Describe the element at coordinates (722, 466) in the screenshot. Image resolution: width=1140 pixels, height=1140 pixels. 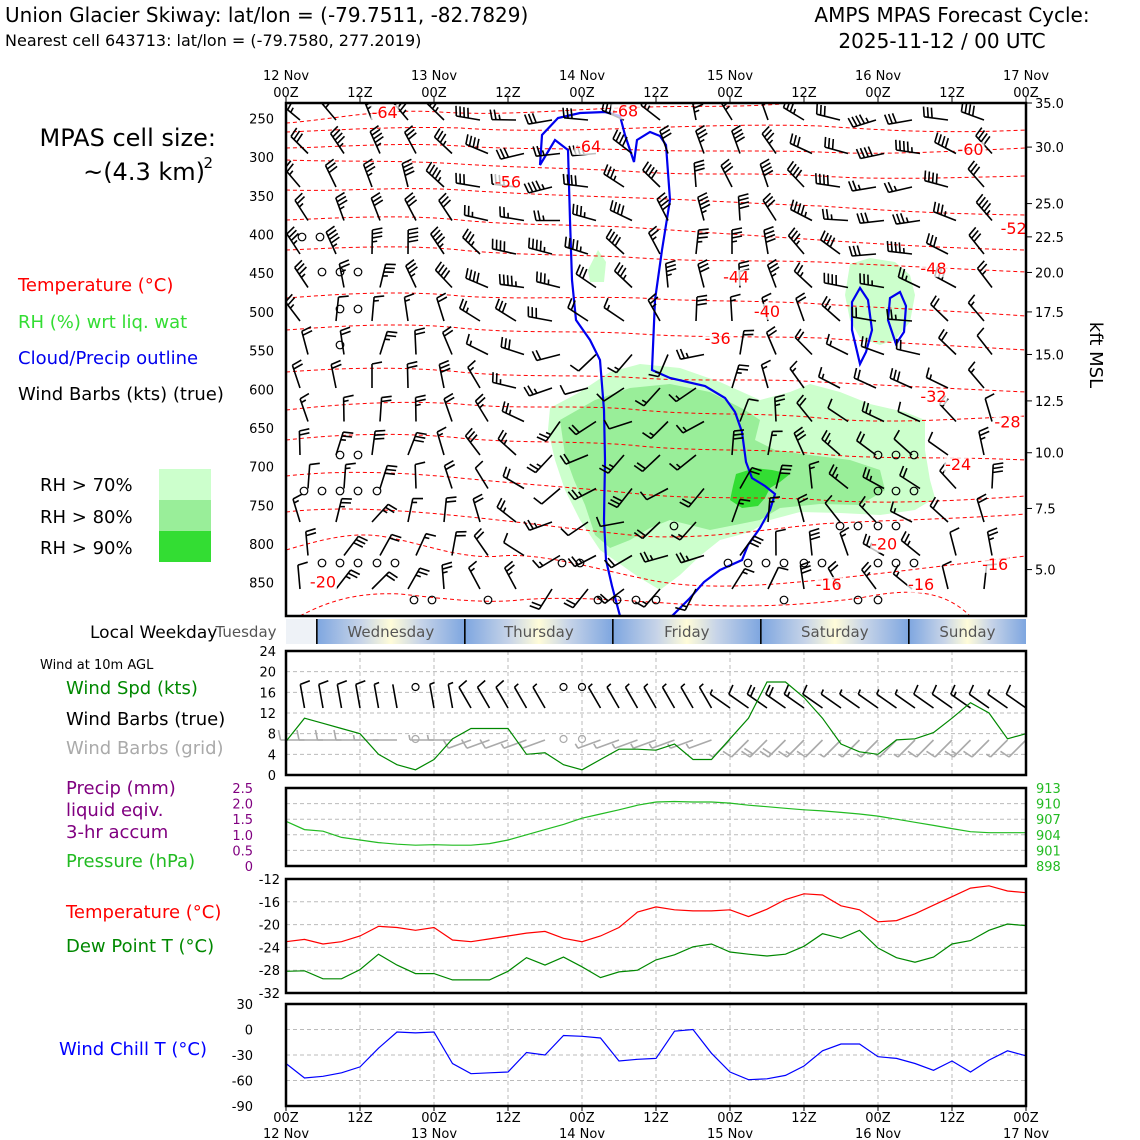
I see `rh80-area` at that location.